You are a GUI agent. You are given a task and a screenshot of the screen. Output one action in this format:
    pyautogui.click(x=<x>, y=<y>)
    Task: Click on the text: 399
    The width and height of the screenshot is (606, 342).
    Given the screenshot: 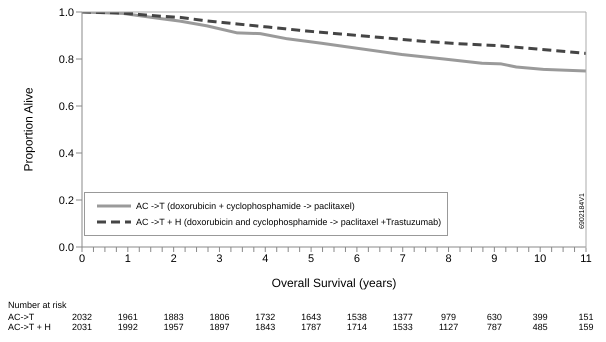 What is the action you would take?
    pyautogui.click(x=540, y=317)
    